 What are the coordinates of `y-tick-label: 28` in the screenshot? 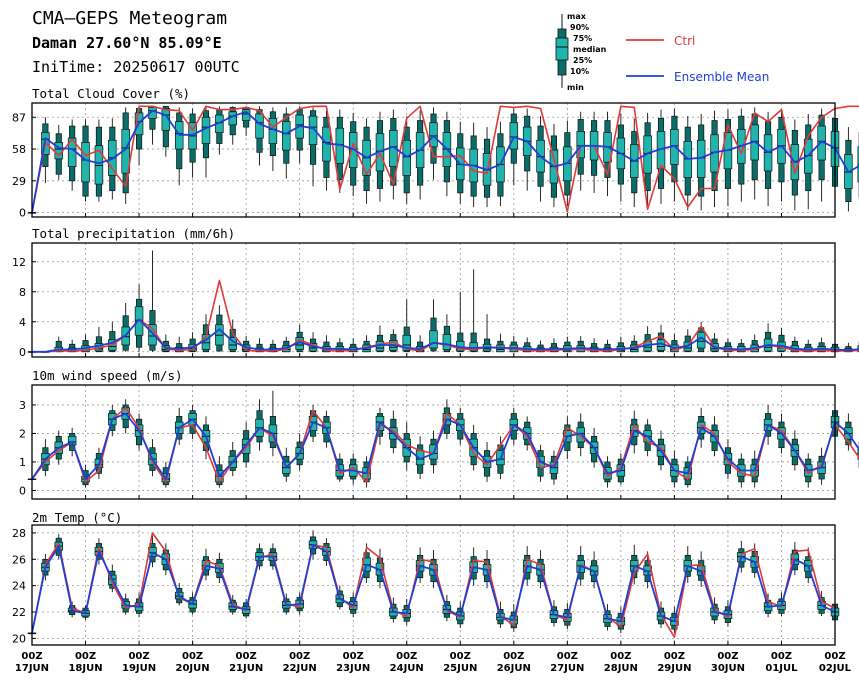 It's located at (19, 533).